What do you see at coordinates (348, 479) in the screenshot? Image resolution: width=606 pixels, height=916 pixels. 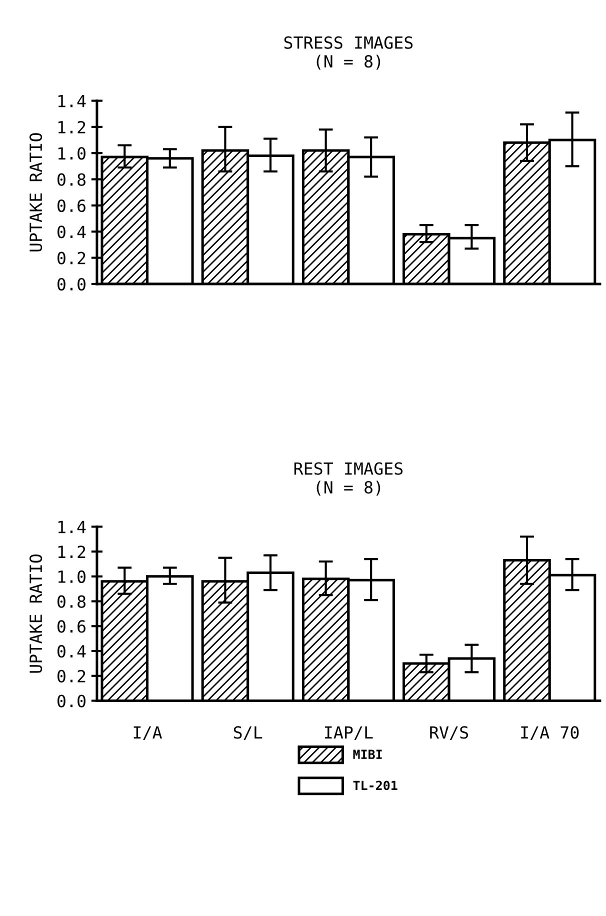 I see `chart-title: REST IMAGES (N = 8)` at bounding box center [348, 479].